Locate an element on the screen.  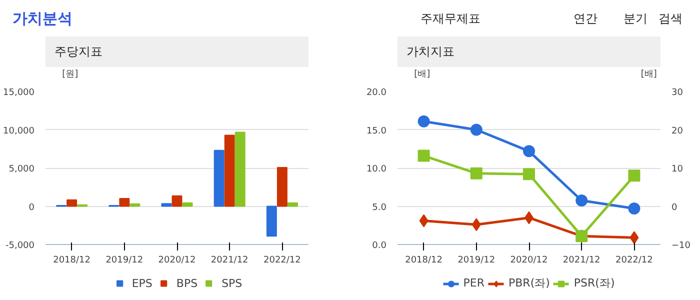
y-tick-label: 5.0 is located at coordinates (379, 207).